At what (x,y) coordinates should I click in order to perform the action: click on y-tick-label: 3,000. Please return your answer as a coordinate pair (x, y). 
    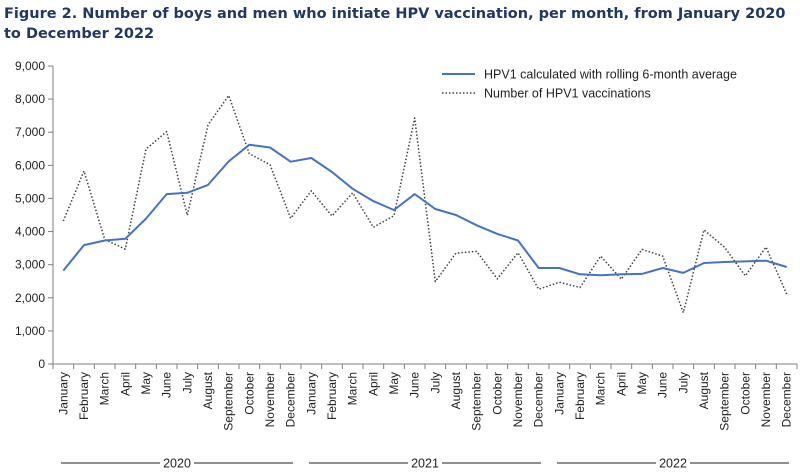
    Looking at the image, I should click on (30, 265).